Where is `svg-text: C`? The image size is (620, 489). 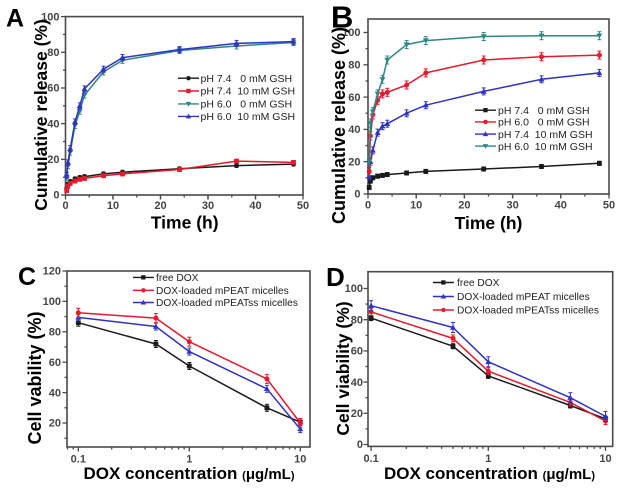
svg-text: C is located at coordinates (27, 277).